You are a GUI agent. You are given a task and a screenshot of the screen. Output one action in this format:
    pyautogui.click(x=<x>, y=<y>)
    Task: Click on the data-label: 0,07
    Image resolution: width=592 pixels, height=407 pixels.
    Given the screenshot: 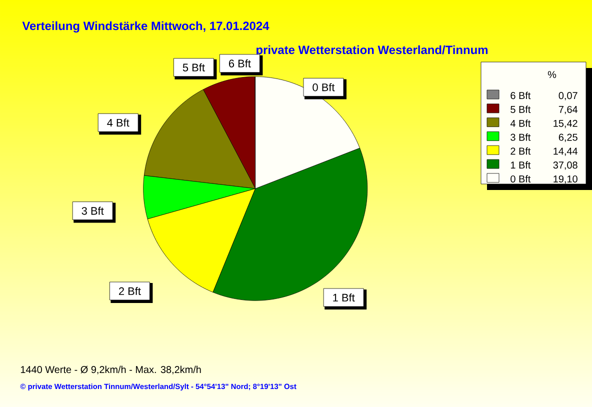 What is the action you would take?
    pyautogui.click(x=568, y=96)
    